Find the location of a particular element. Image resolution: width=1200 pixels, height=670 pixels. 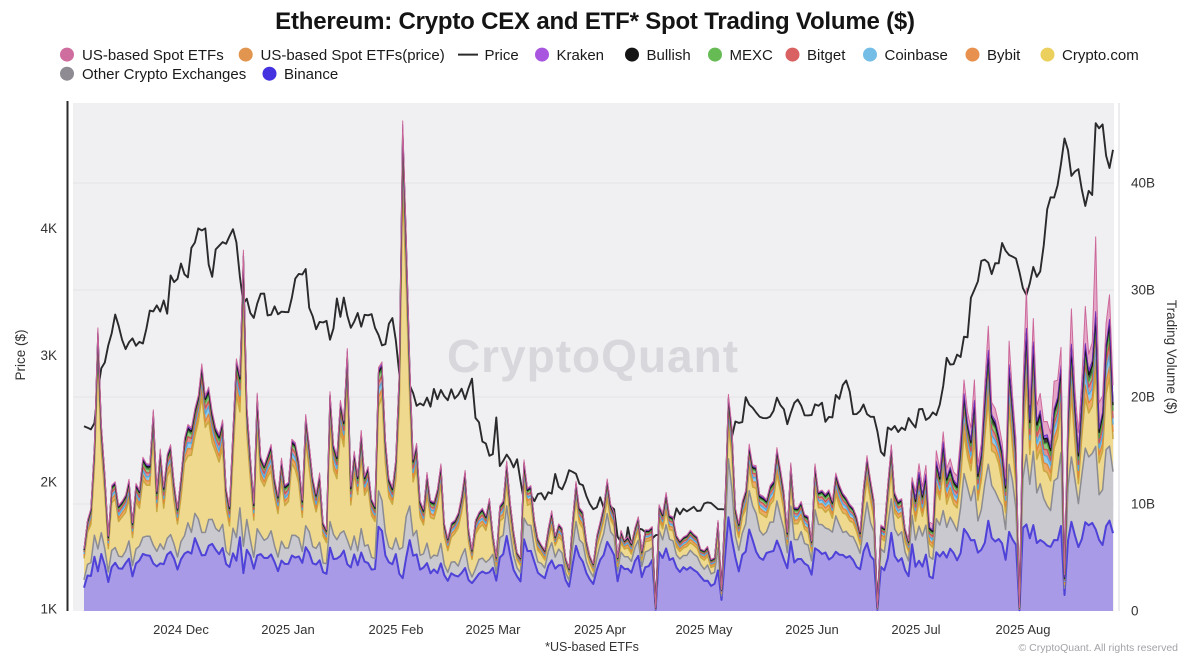

svg-text: Other Crypto Exchanges is located at coordinates (164, 74).